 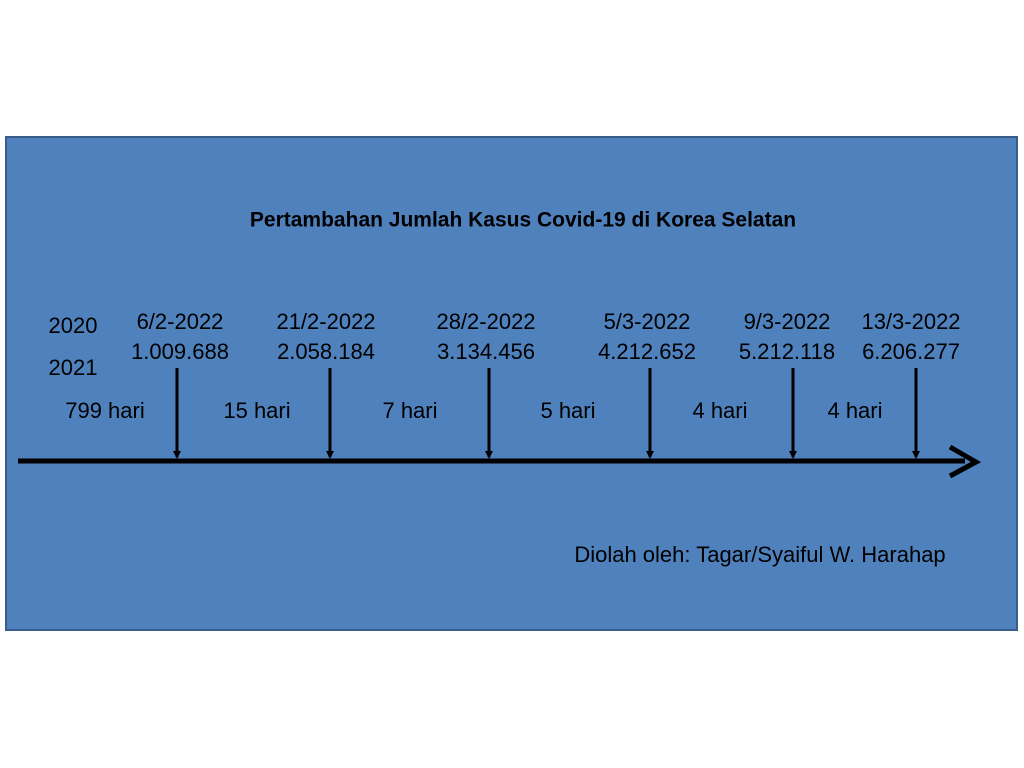 What do you see at coordinates (910, 321) in the screenshot?
I see `event-date: 13/3-2022` at bounding box center [910, 321].